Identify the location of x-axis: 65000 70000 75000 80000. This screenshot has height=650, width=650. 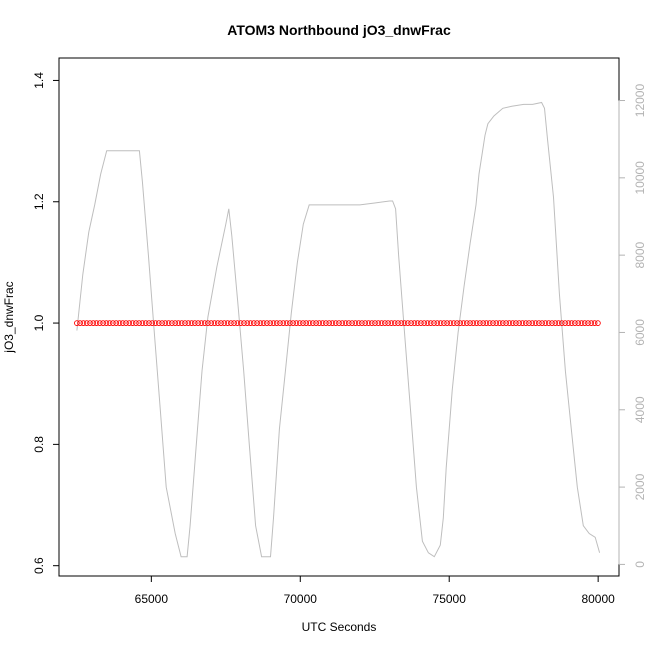
(375, 590).